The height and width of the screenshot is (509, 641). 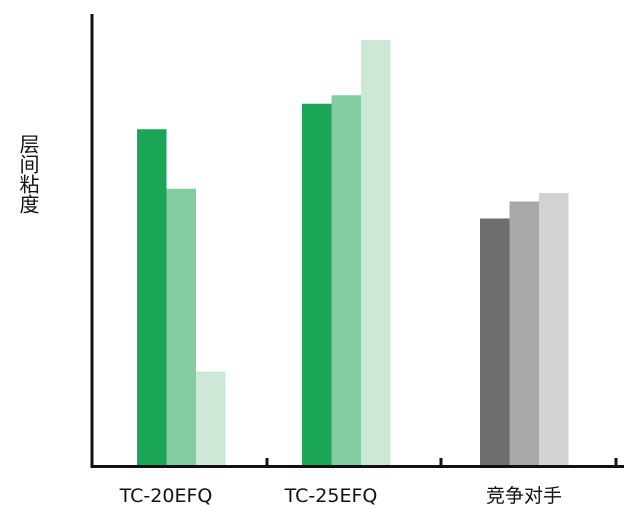 I want to click on x-ticks-layer, so click(x=441, y=462).